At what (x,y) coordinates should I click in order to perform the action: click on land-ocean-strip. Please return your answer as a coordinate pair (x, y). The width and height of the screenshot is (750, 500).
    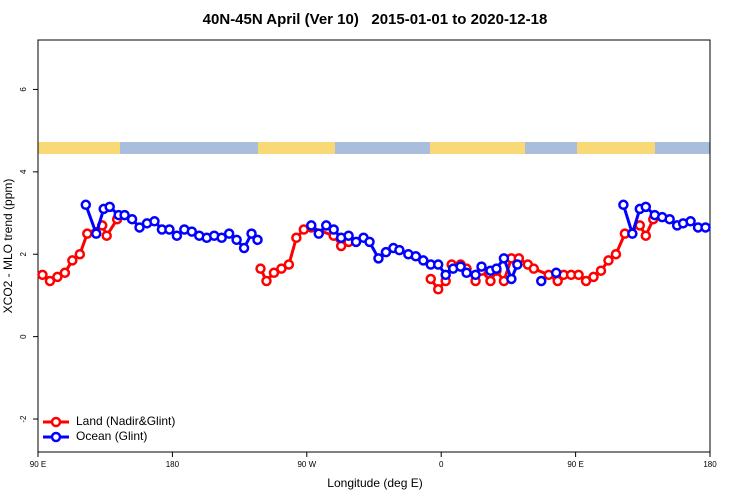
    Looking at the image, I should click on (374, 148).